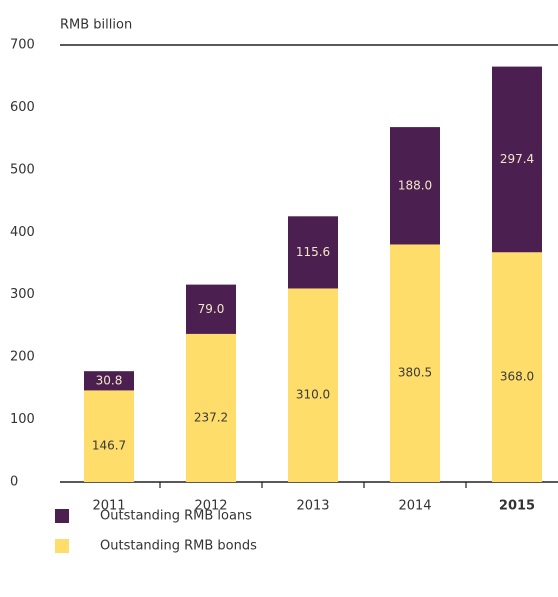  What do you see at coordinates (108, 506) in the screenshot?
I see `x-tick-label: 2011` at bounding box center [108, 506].